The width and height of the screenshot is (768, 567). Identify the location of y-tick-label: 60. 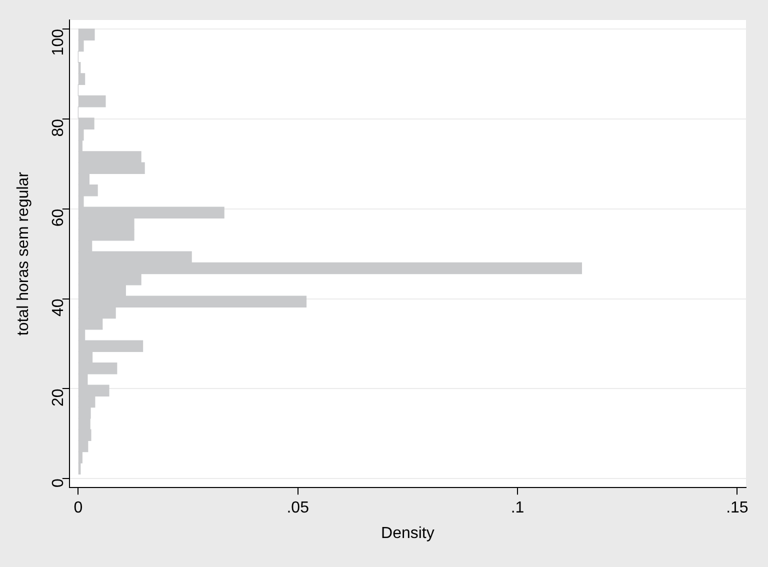
(58, 217).